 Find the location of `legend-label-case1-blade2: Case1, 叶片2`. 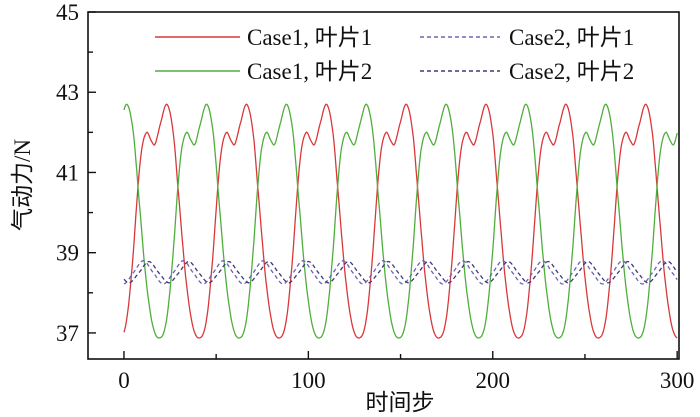

legend-label-case1-blade2: Case1, 叶片2 is located at coordinates (309, 71).